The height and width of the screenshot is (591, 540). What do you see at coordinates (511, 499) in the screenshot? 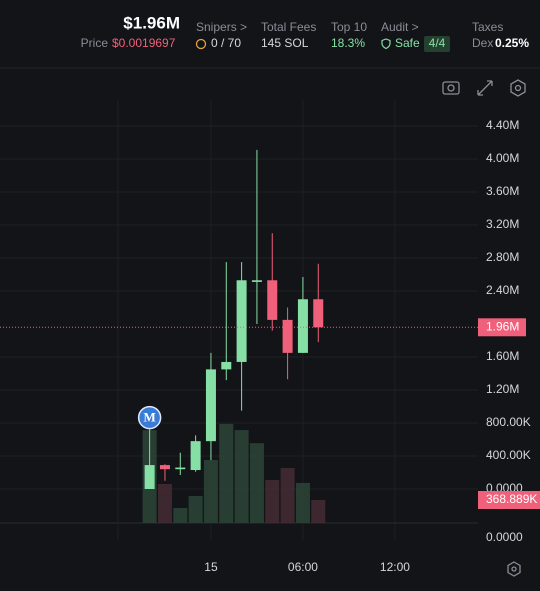
I see `volume-value-label: 368.889K` at bounding box center [511, 499].